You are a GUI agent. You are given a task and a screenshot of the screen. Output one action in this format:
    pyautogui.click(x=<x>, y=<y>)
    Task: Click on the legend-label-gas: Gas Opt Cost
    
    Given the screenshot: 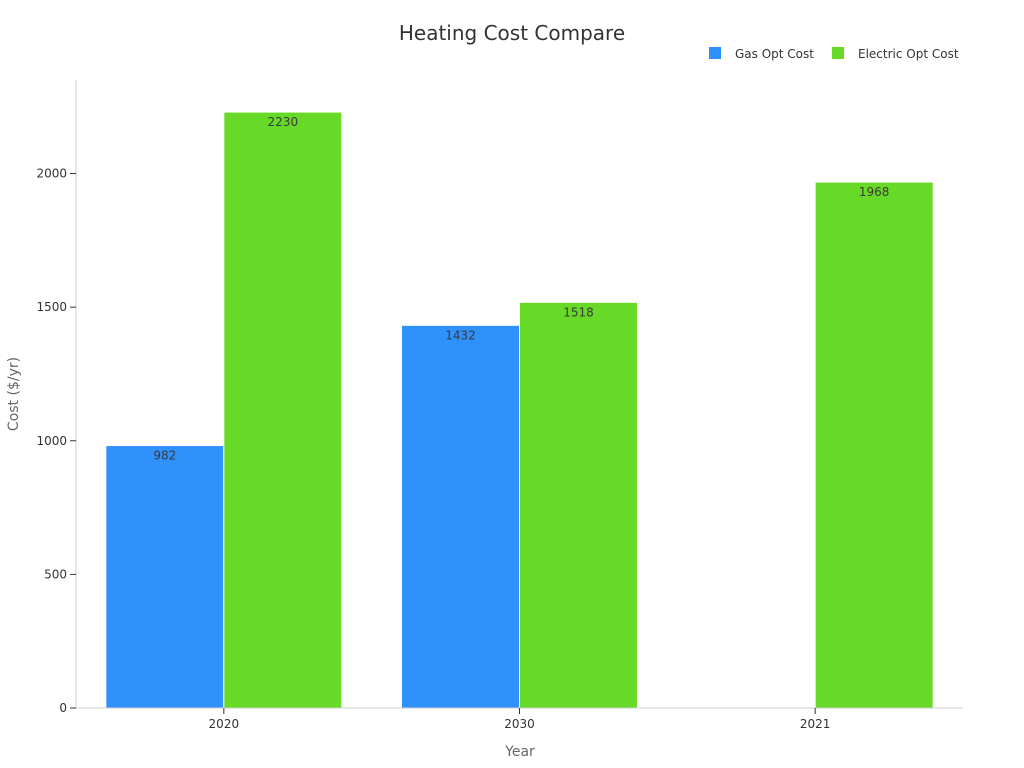 What is the action you would take?
    pyautogui.click(x=774, y=54)
    